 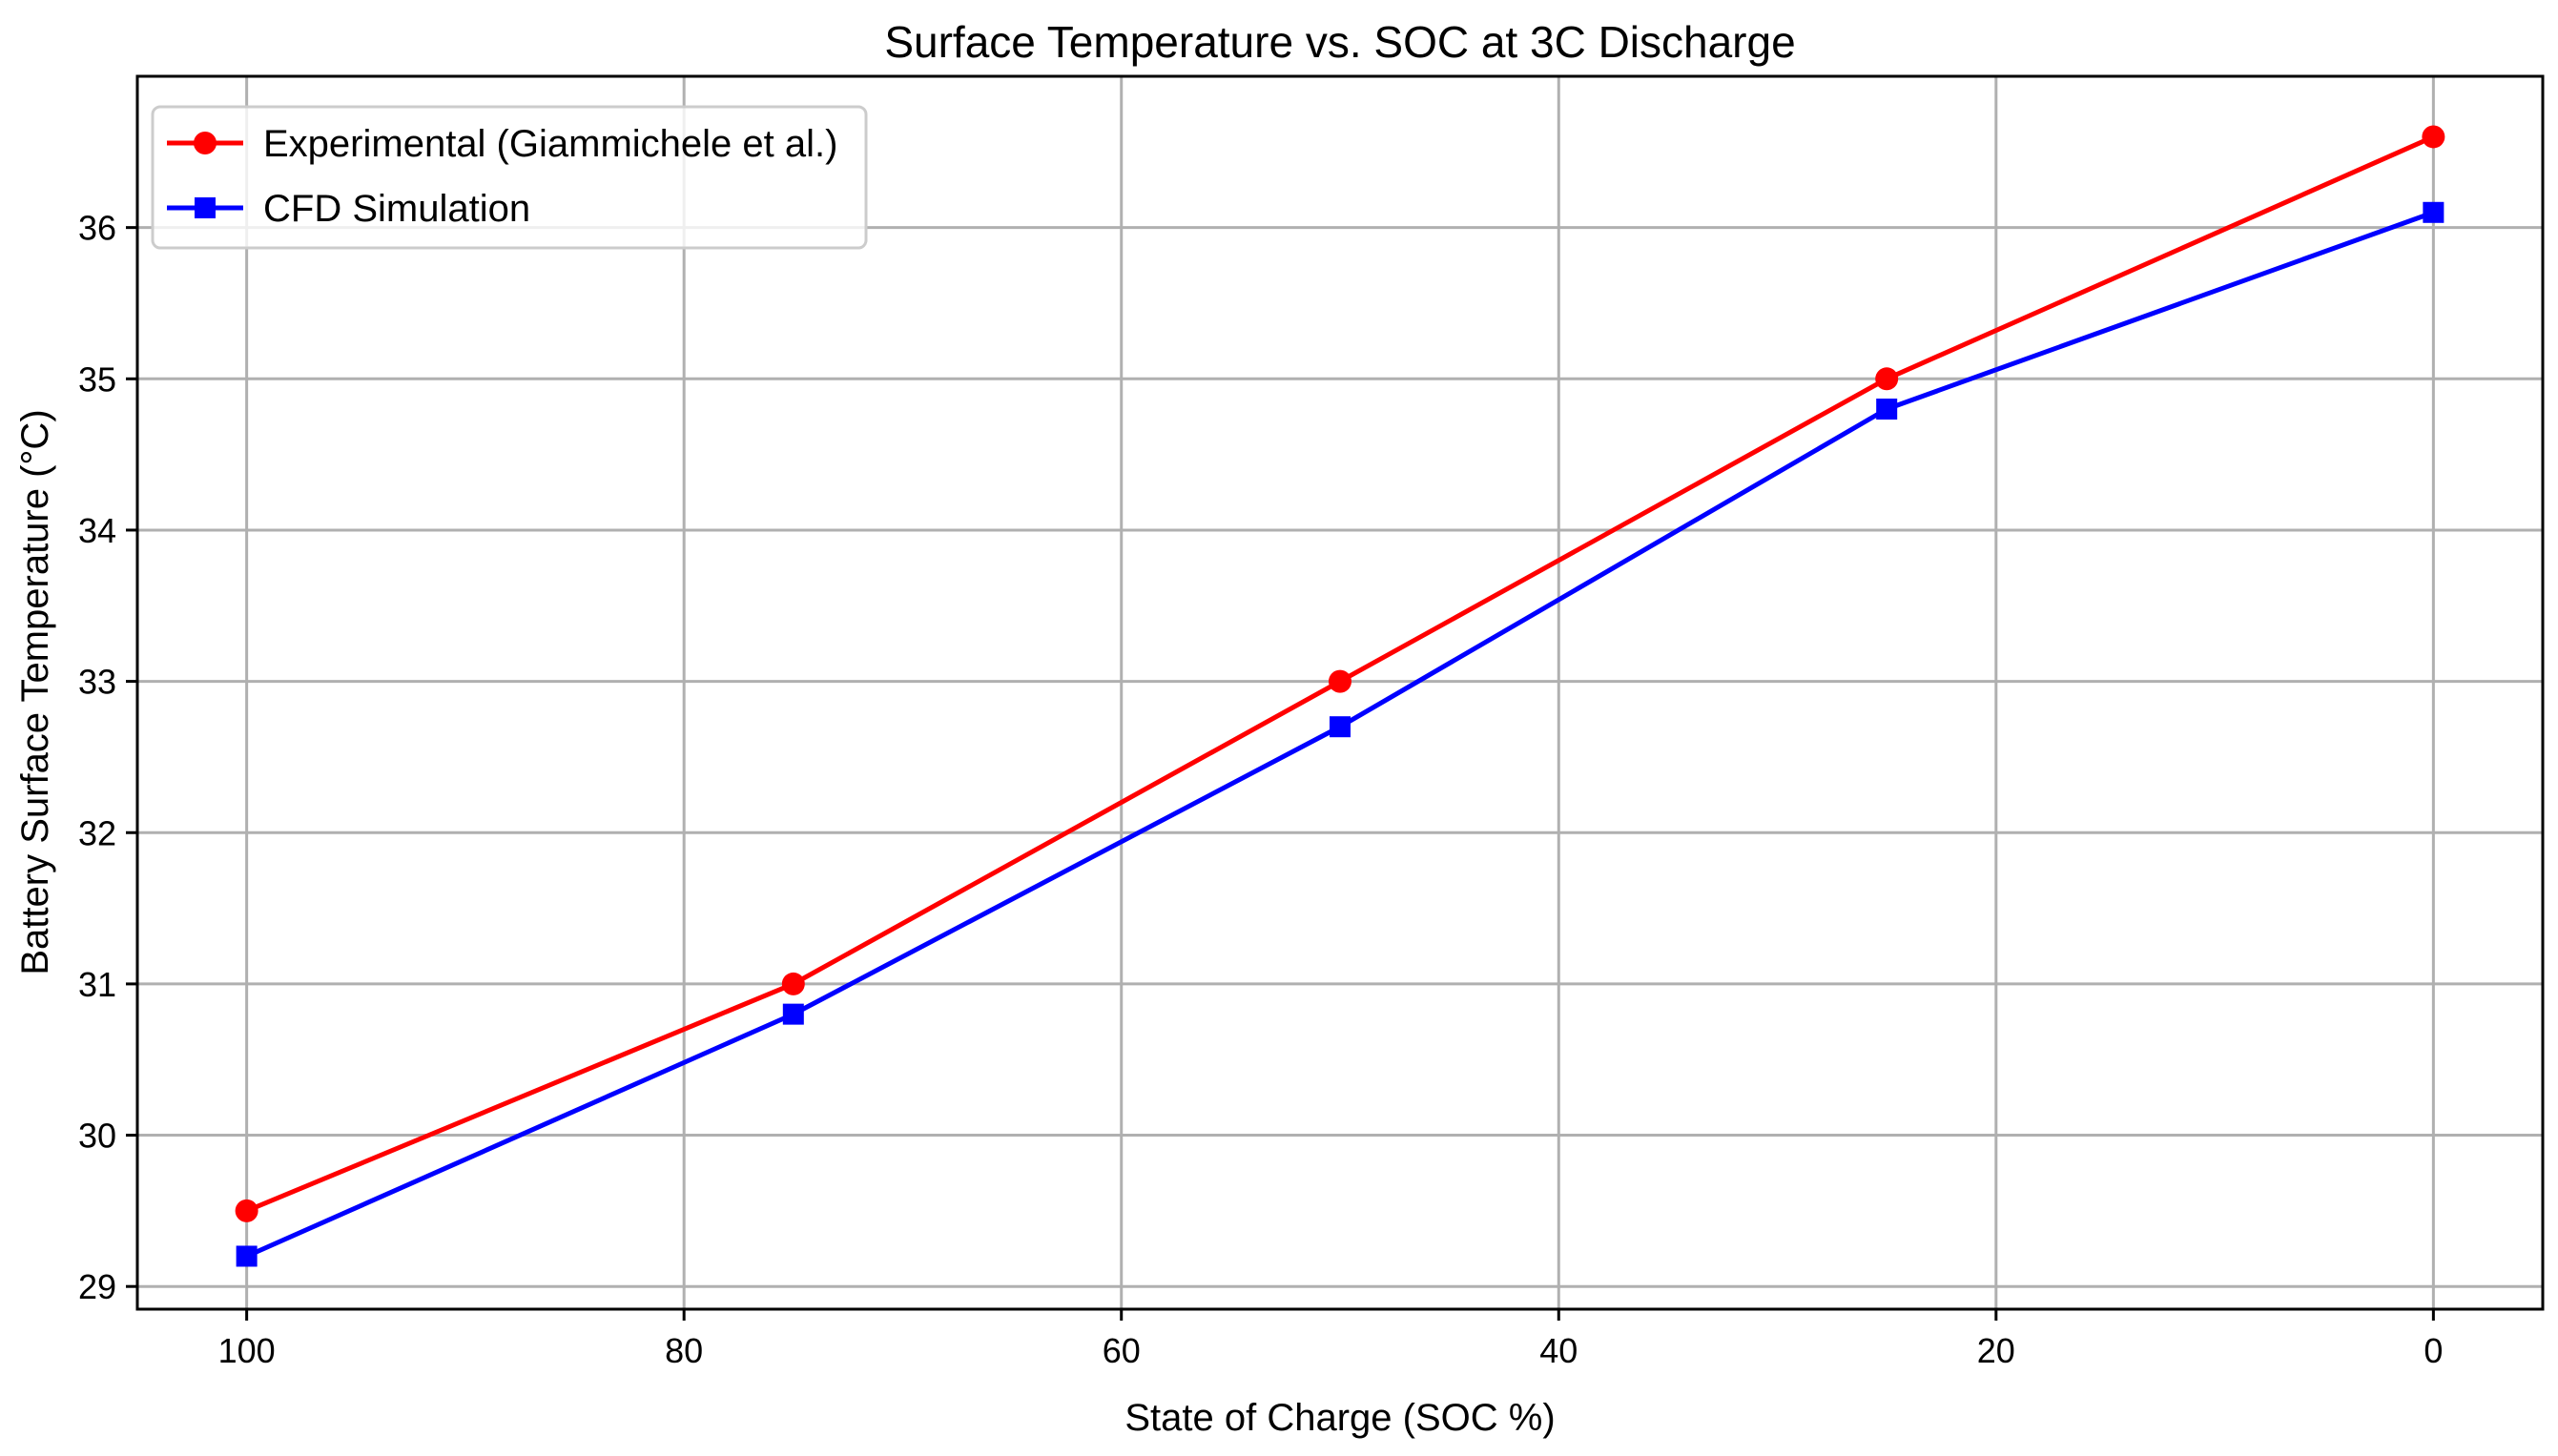 What do you see at coordinates (2434, 1350) in the screenshot?
I see `x-tick-label: 0` at bounding box center [2434, 1350].